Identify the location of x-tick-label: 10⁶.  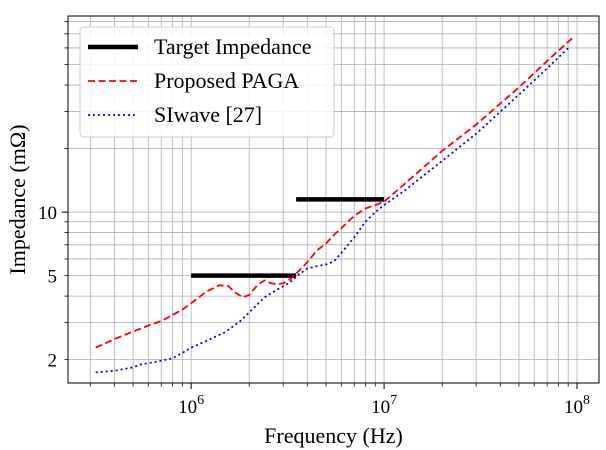
(191, 405).